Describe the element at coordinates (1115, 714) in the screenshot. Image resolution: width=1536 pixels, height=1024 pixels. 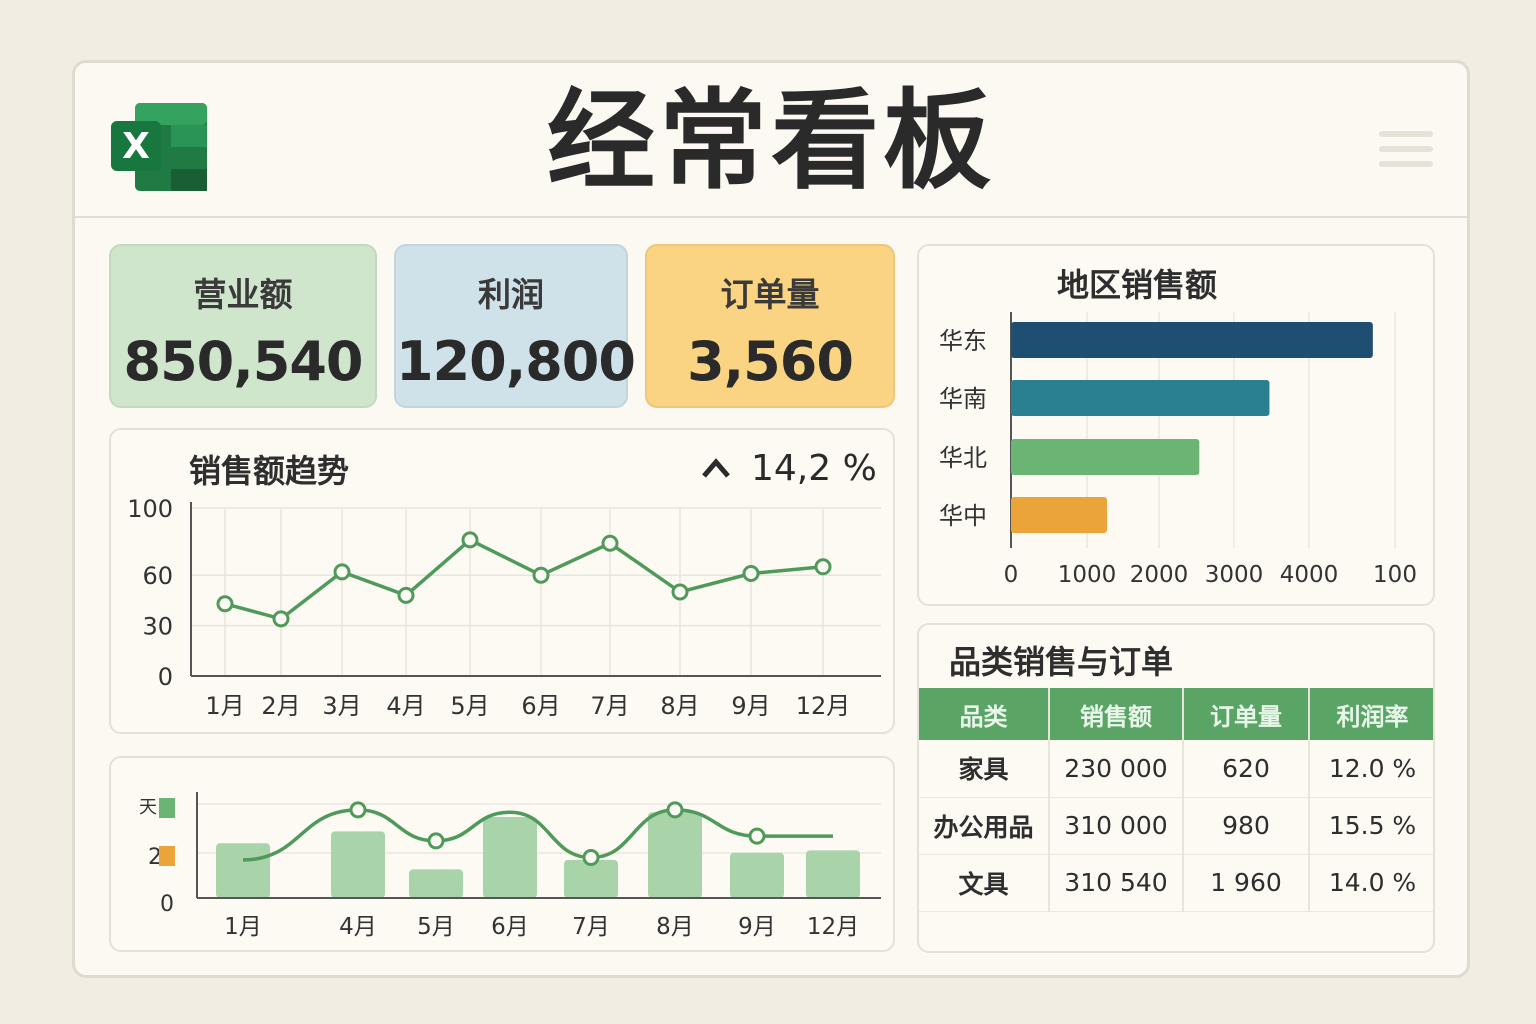
I see `table-header: 销售额` at that location.